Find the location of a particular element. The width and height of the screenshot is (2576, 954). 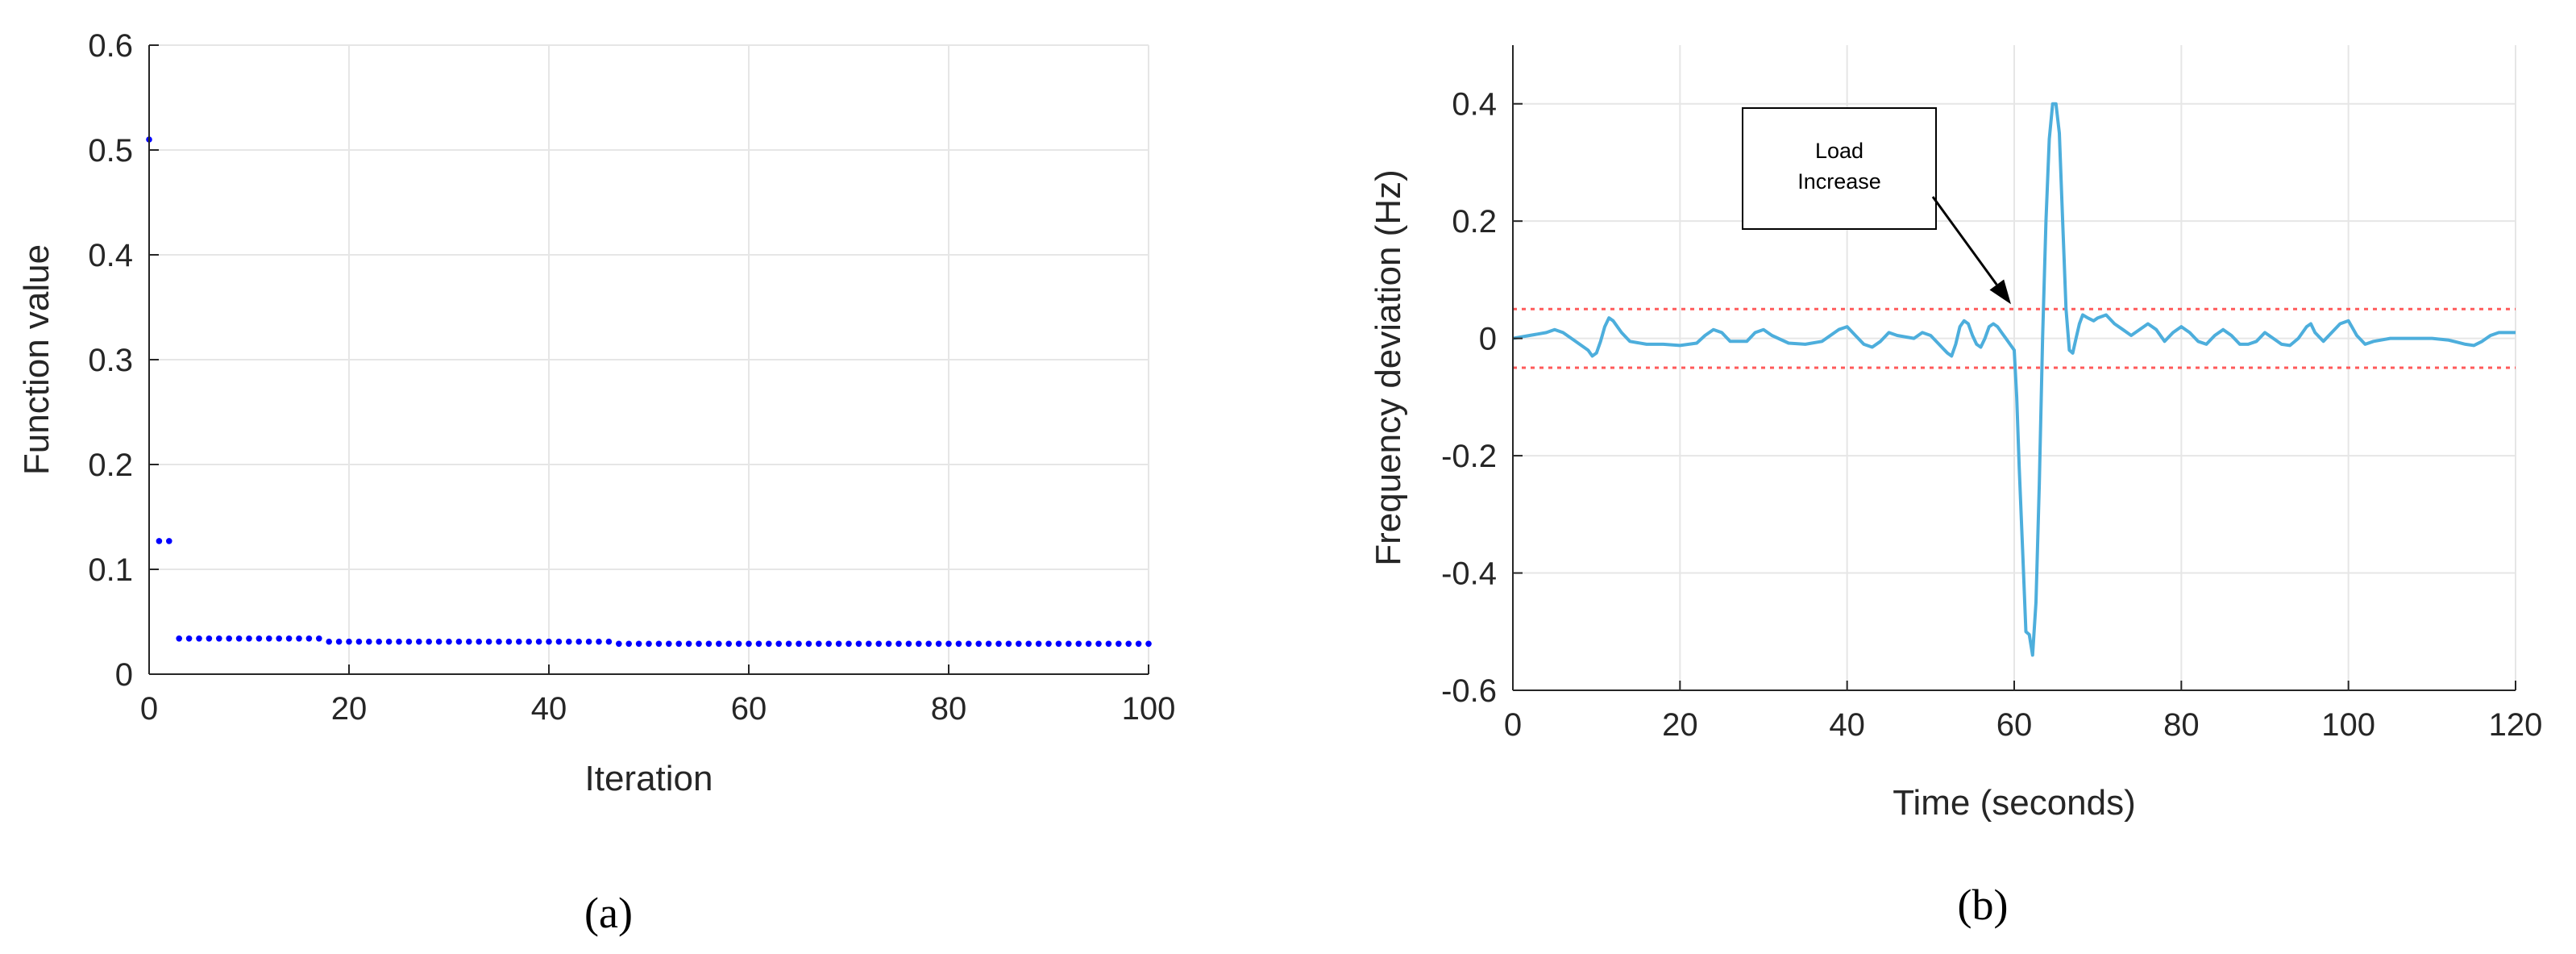

y-tick-label-a: 0 is located at coordinates (124, 675).